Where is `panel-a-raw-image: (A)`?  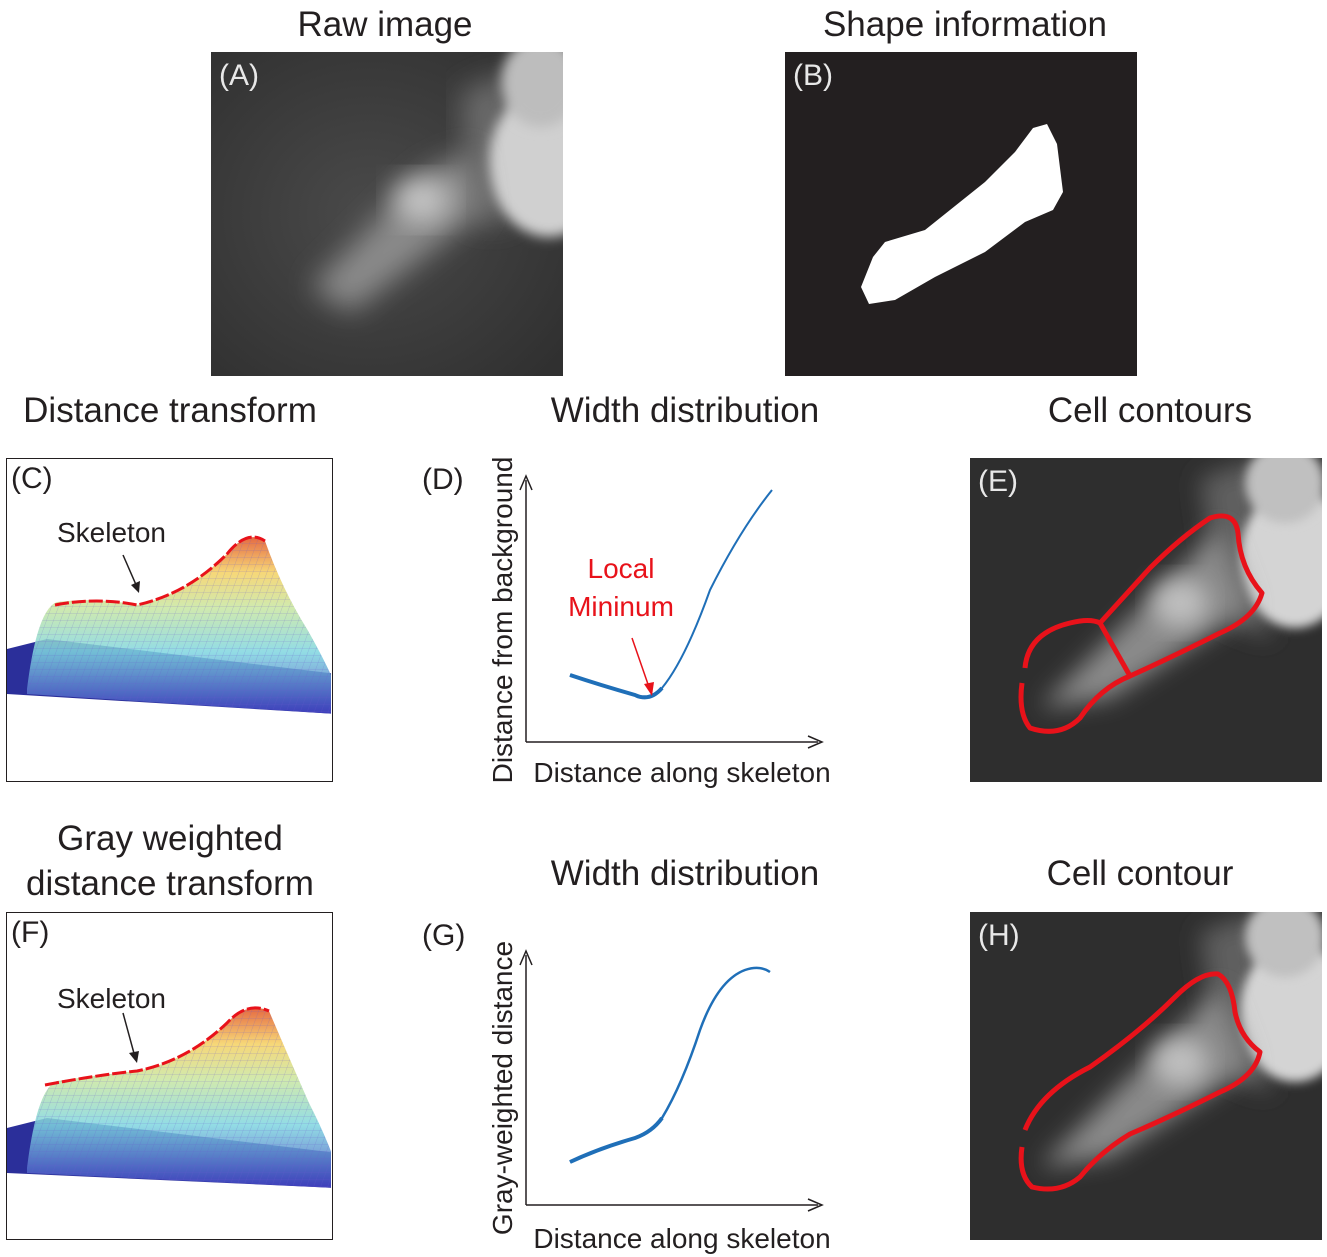
panel-a-raw-image: (A) is located at coordinates (387, 214).